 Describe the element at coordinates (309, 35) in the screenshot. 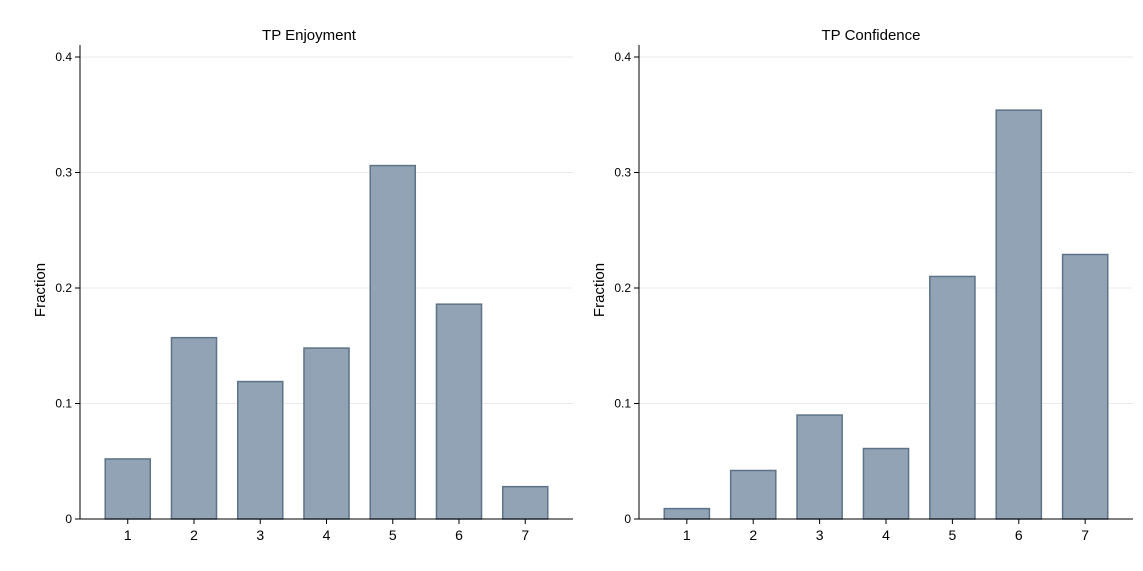

I see `chart-title: TP Enjoyment` at that location.